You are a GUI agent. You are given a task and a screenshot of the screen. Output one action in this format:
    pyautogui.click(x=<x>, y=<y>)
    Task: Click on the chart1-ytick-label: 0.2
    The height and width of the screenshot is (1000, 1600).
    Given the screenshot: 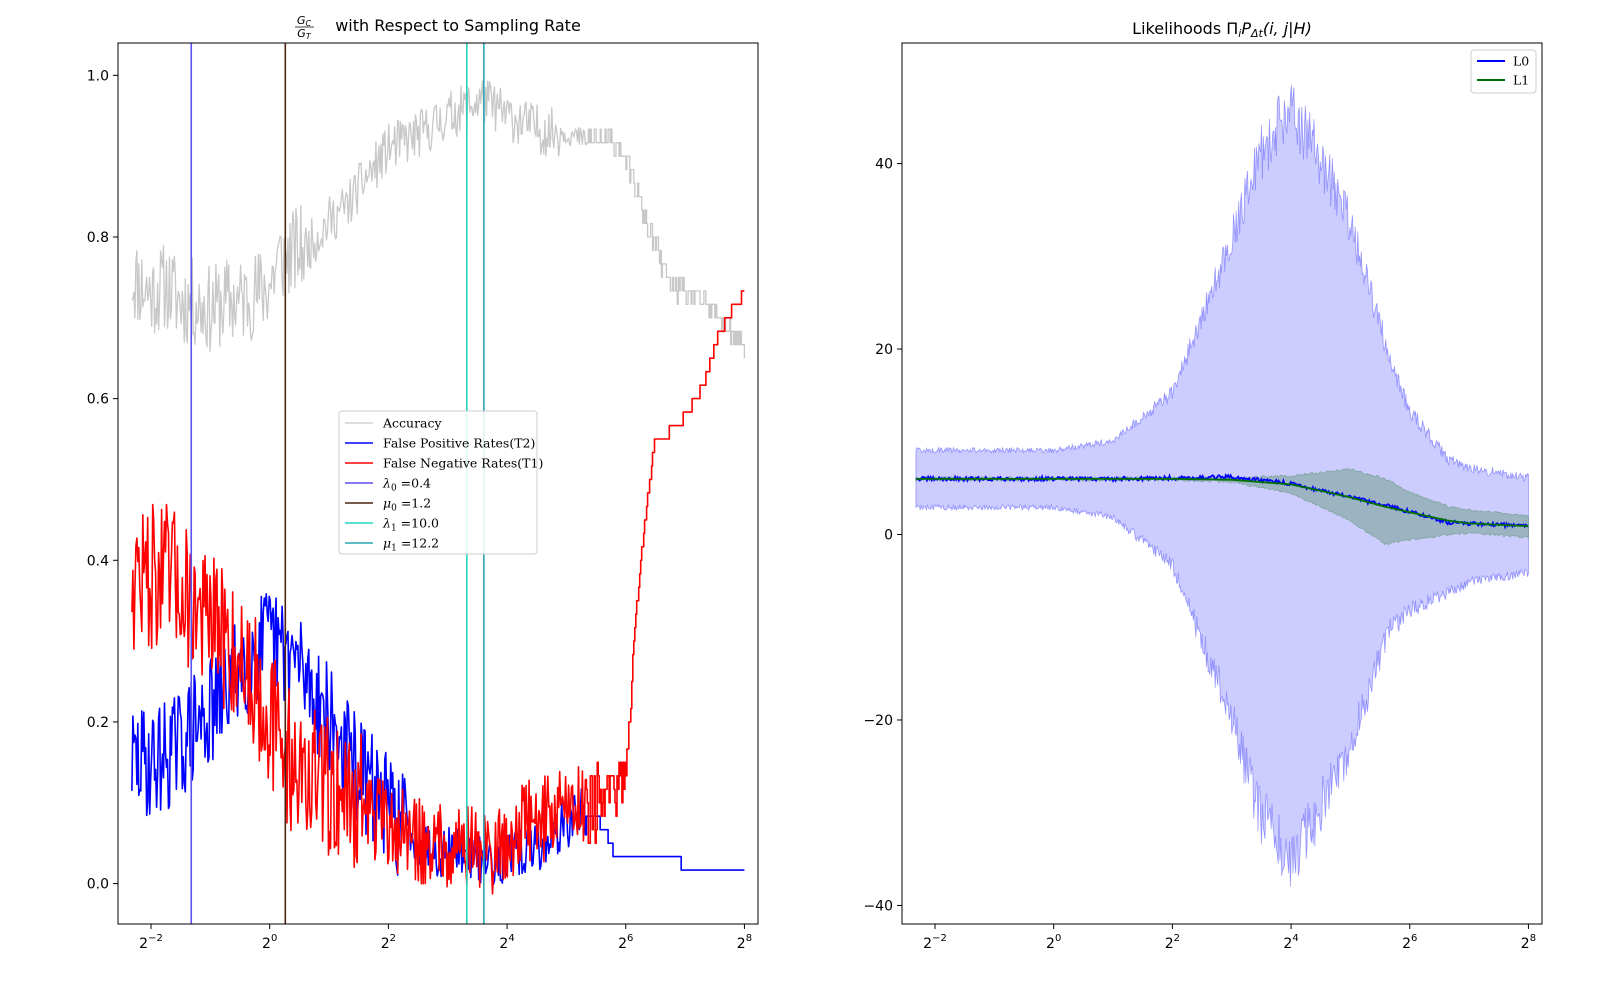 What is the action you would take?
    pyautogui.click(x=98, y=723)
    